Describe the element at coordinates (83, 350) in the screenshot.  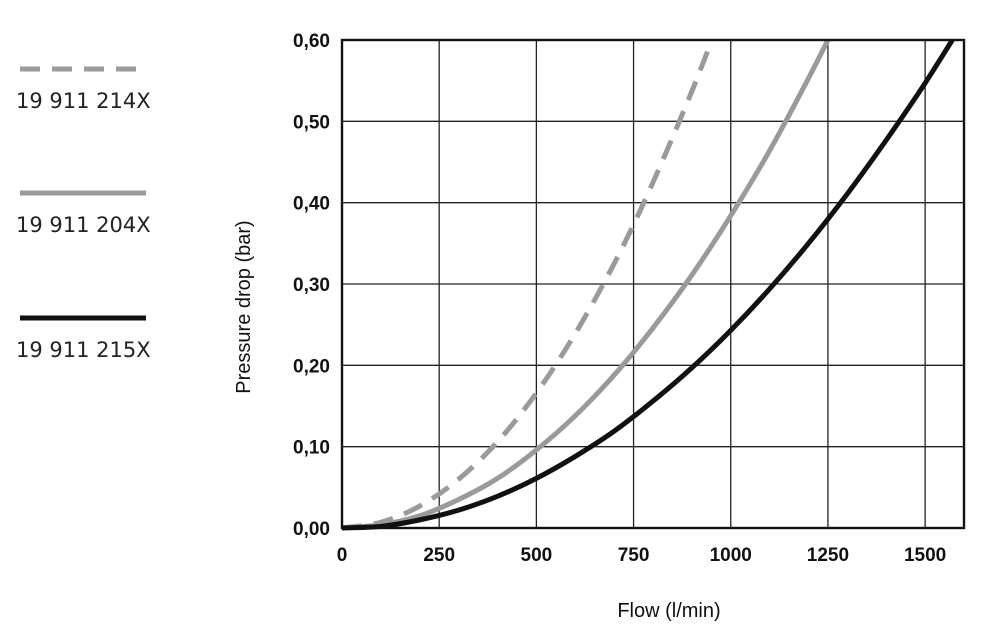
I see `legend-label: 19 911 215X` at that location.